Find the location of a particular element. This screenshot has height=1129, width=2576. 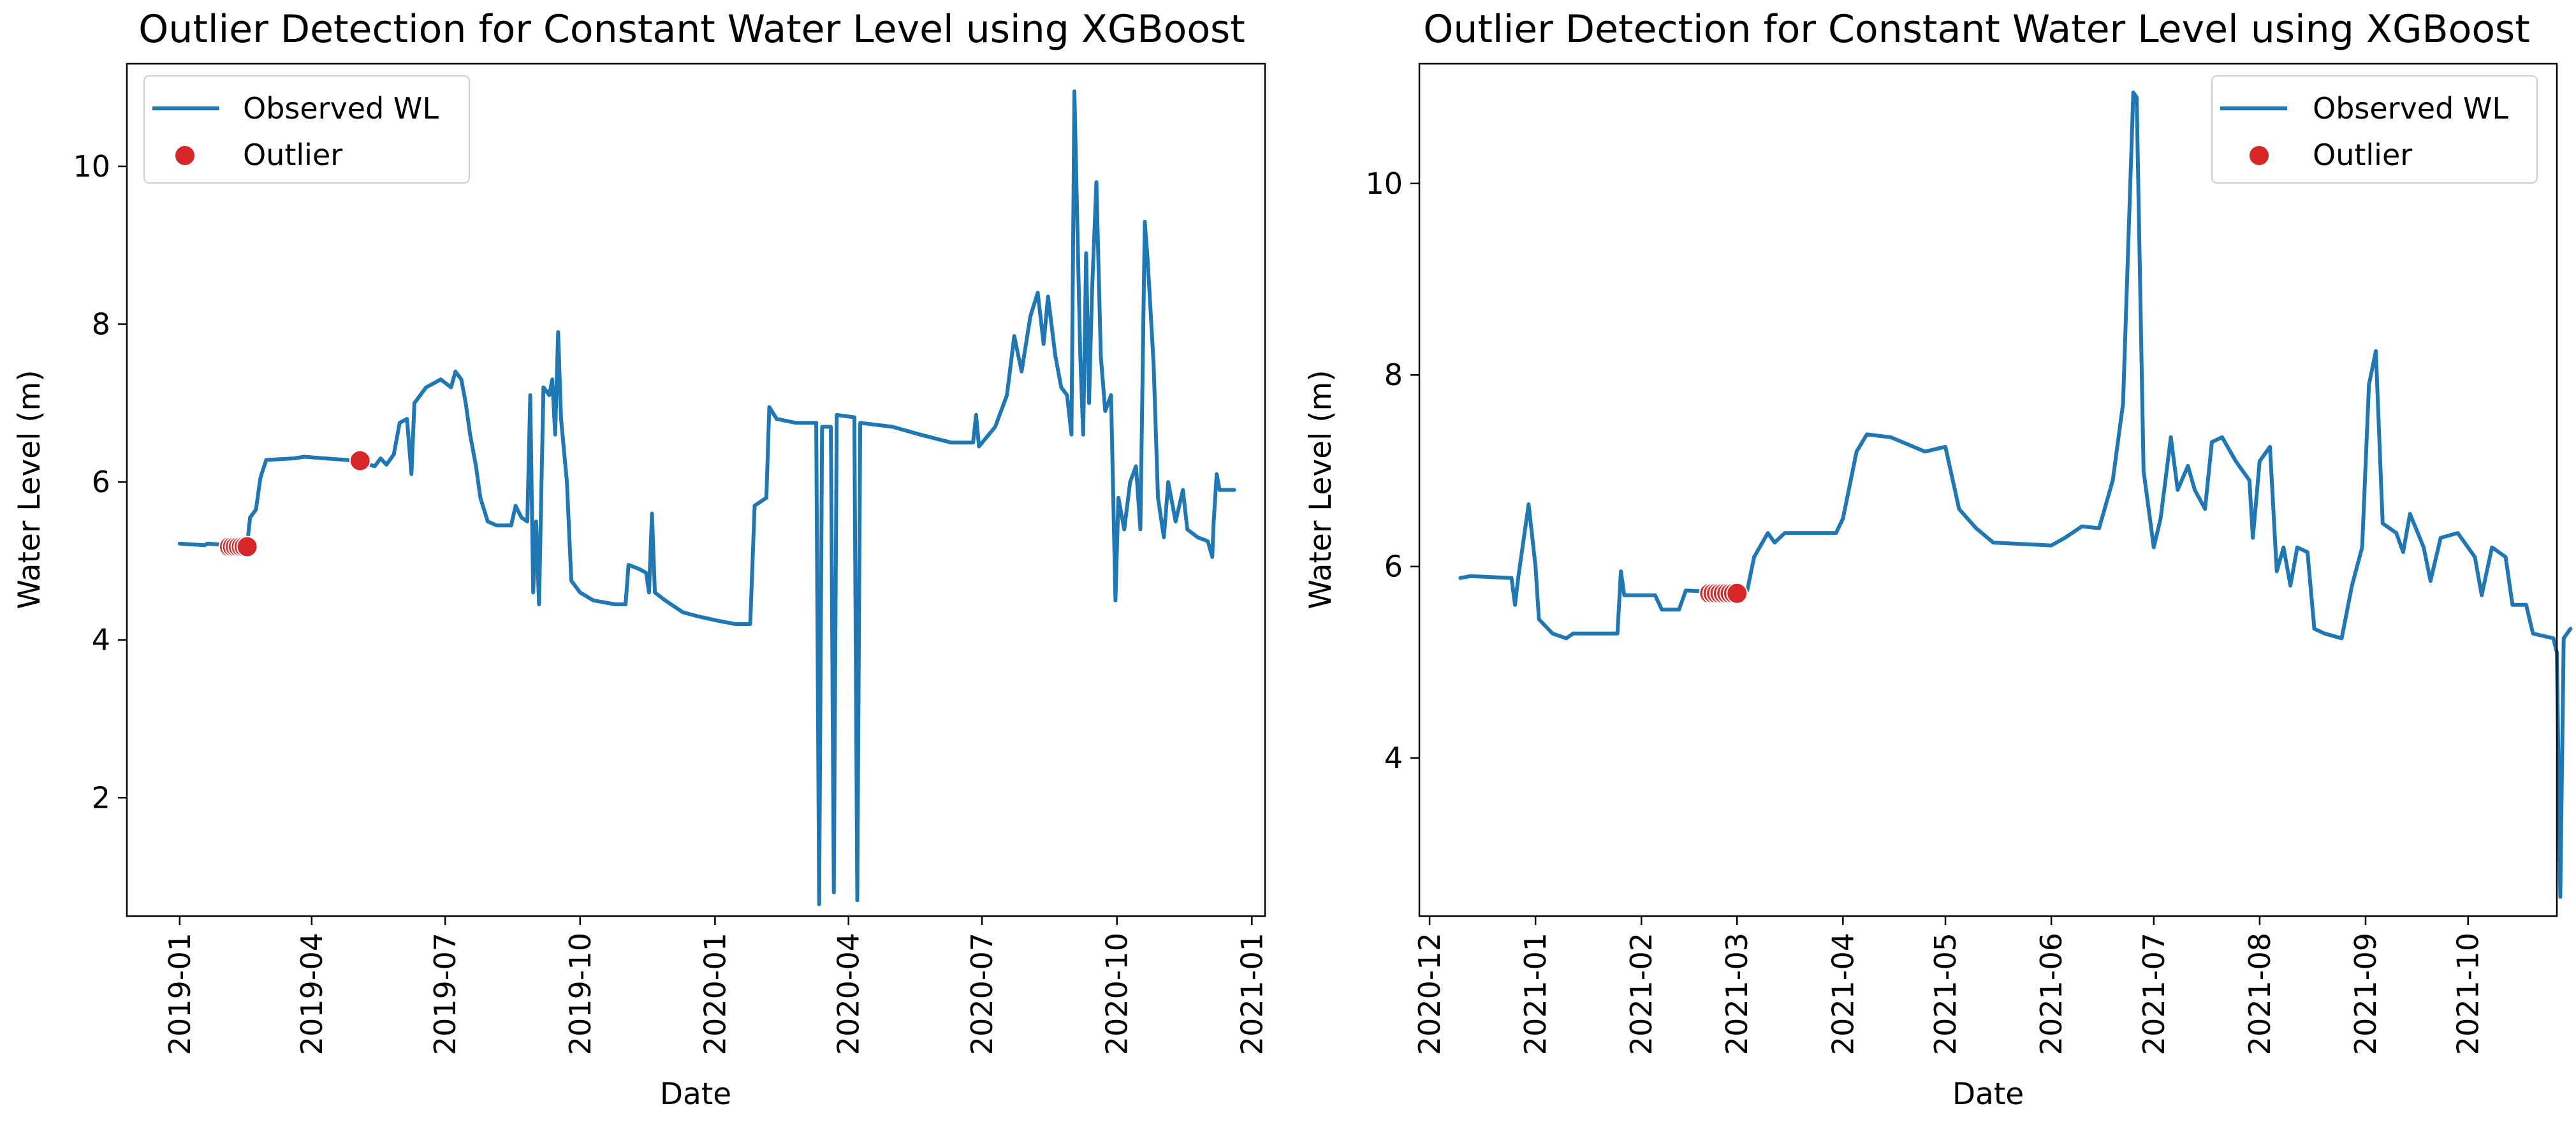

right-x-tick-label: 2021-07 is located at coordinates (2154, 994).